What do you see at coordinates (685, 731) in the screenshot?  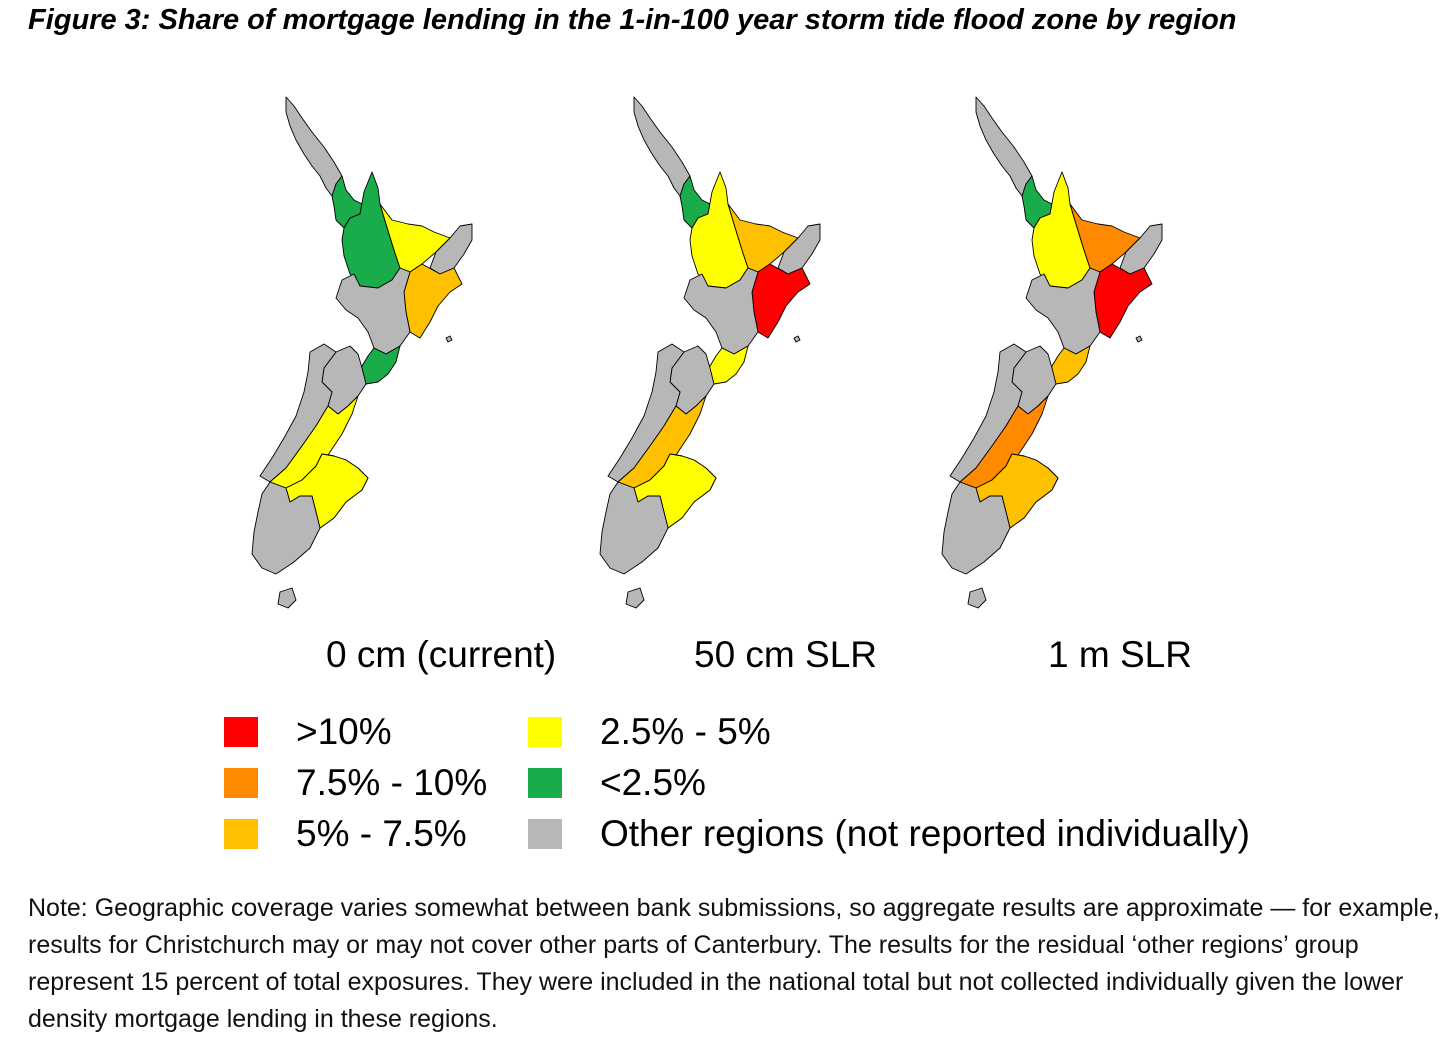 I see `legend-label: 2.5% - 5%` at bounding box center [685, 731].